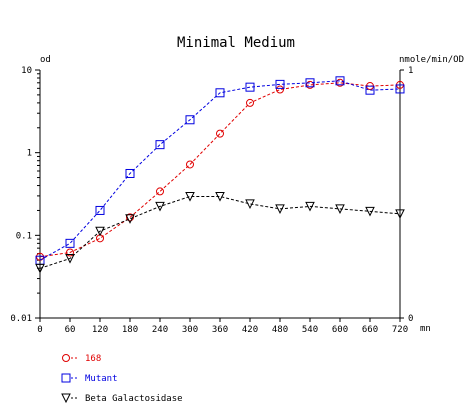 This screenshot has height=405, width=472. I want to click on chart-title: Minimal Medium, so click(236, 43).